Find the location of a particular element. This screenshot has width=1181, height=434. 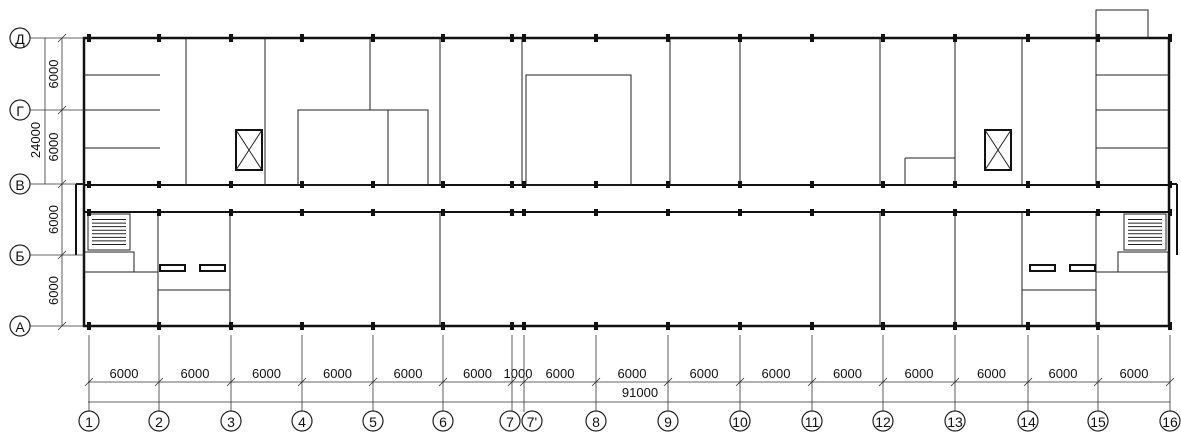

row-axis-label: В is located at coordinates (19, 185).